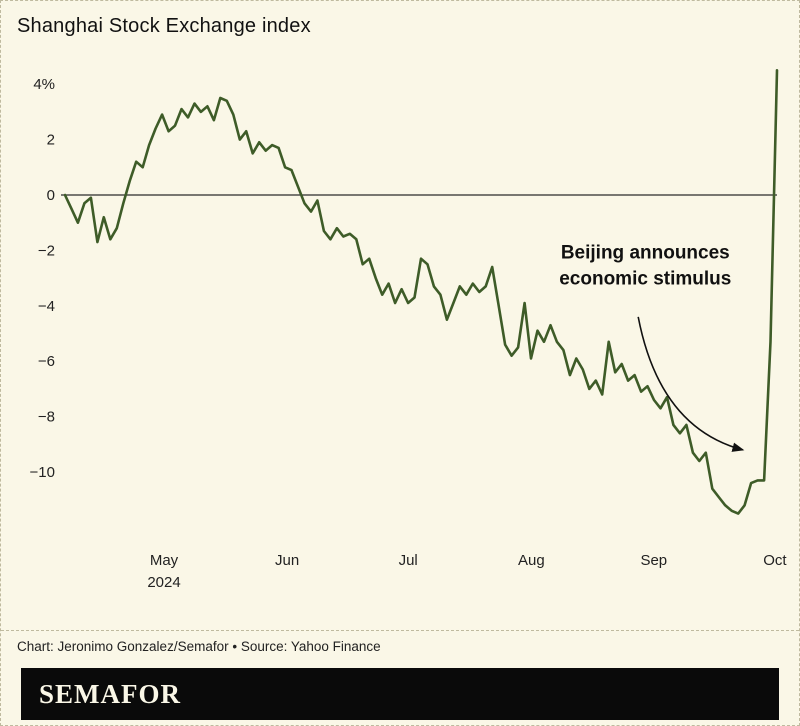 The height and width of the screenshot is (726, 800). Describe the element at coordinates (775, 560) in the screenshot. I see `x-tick-label: Oct` at that location.